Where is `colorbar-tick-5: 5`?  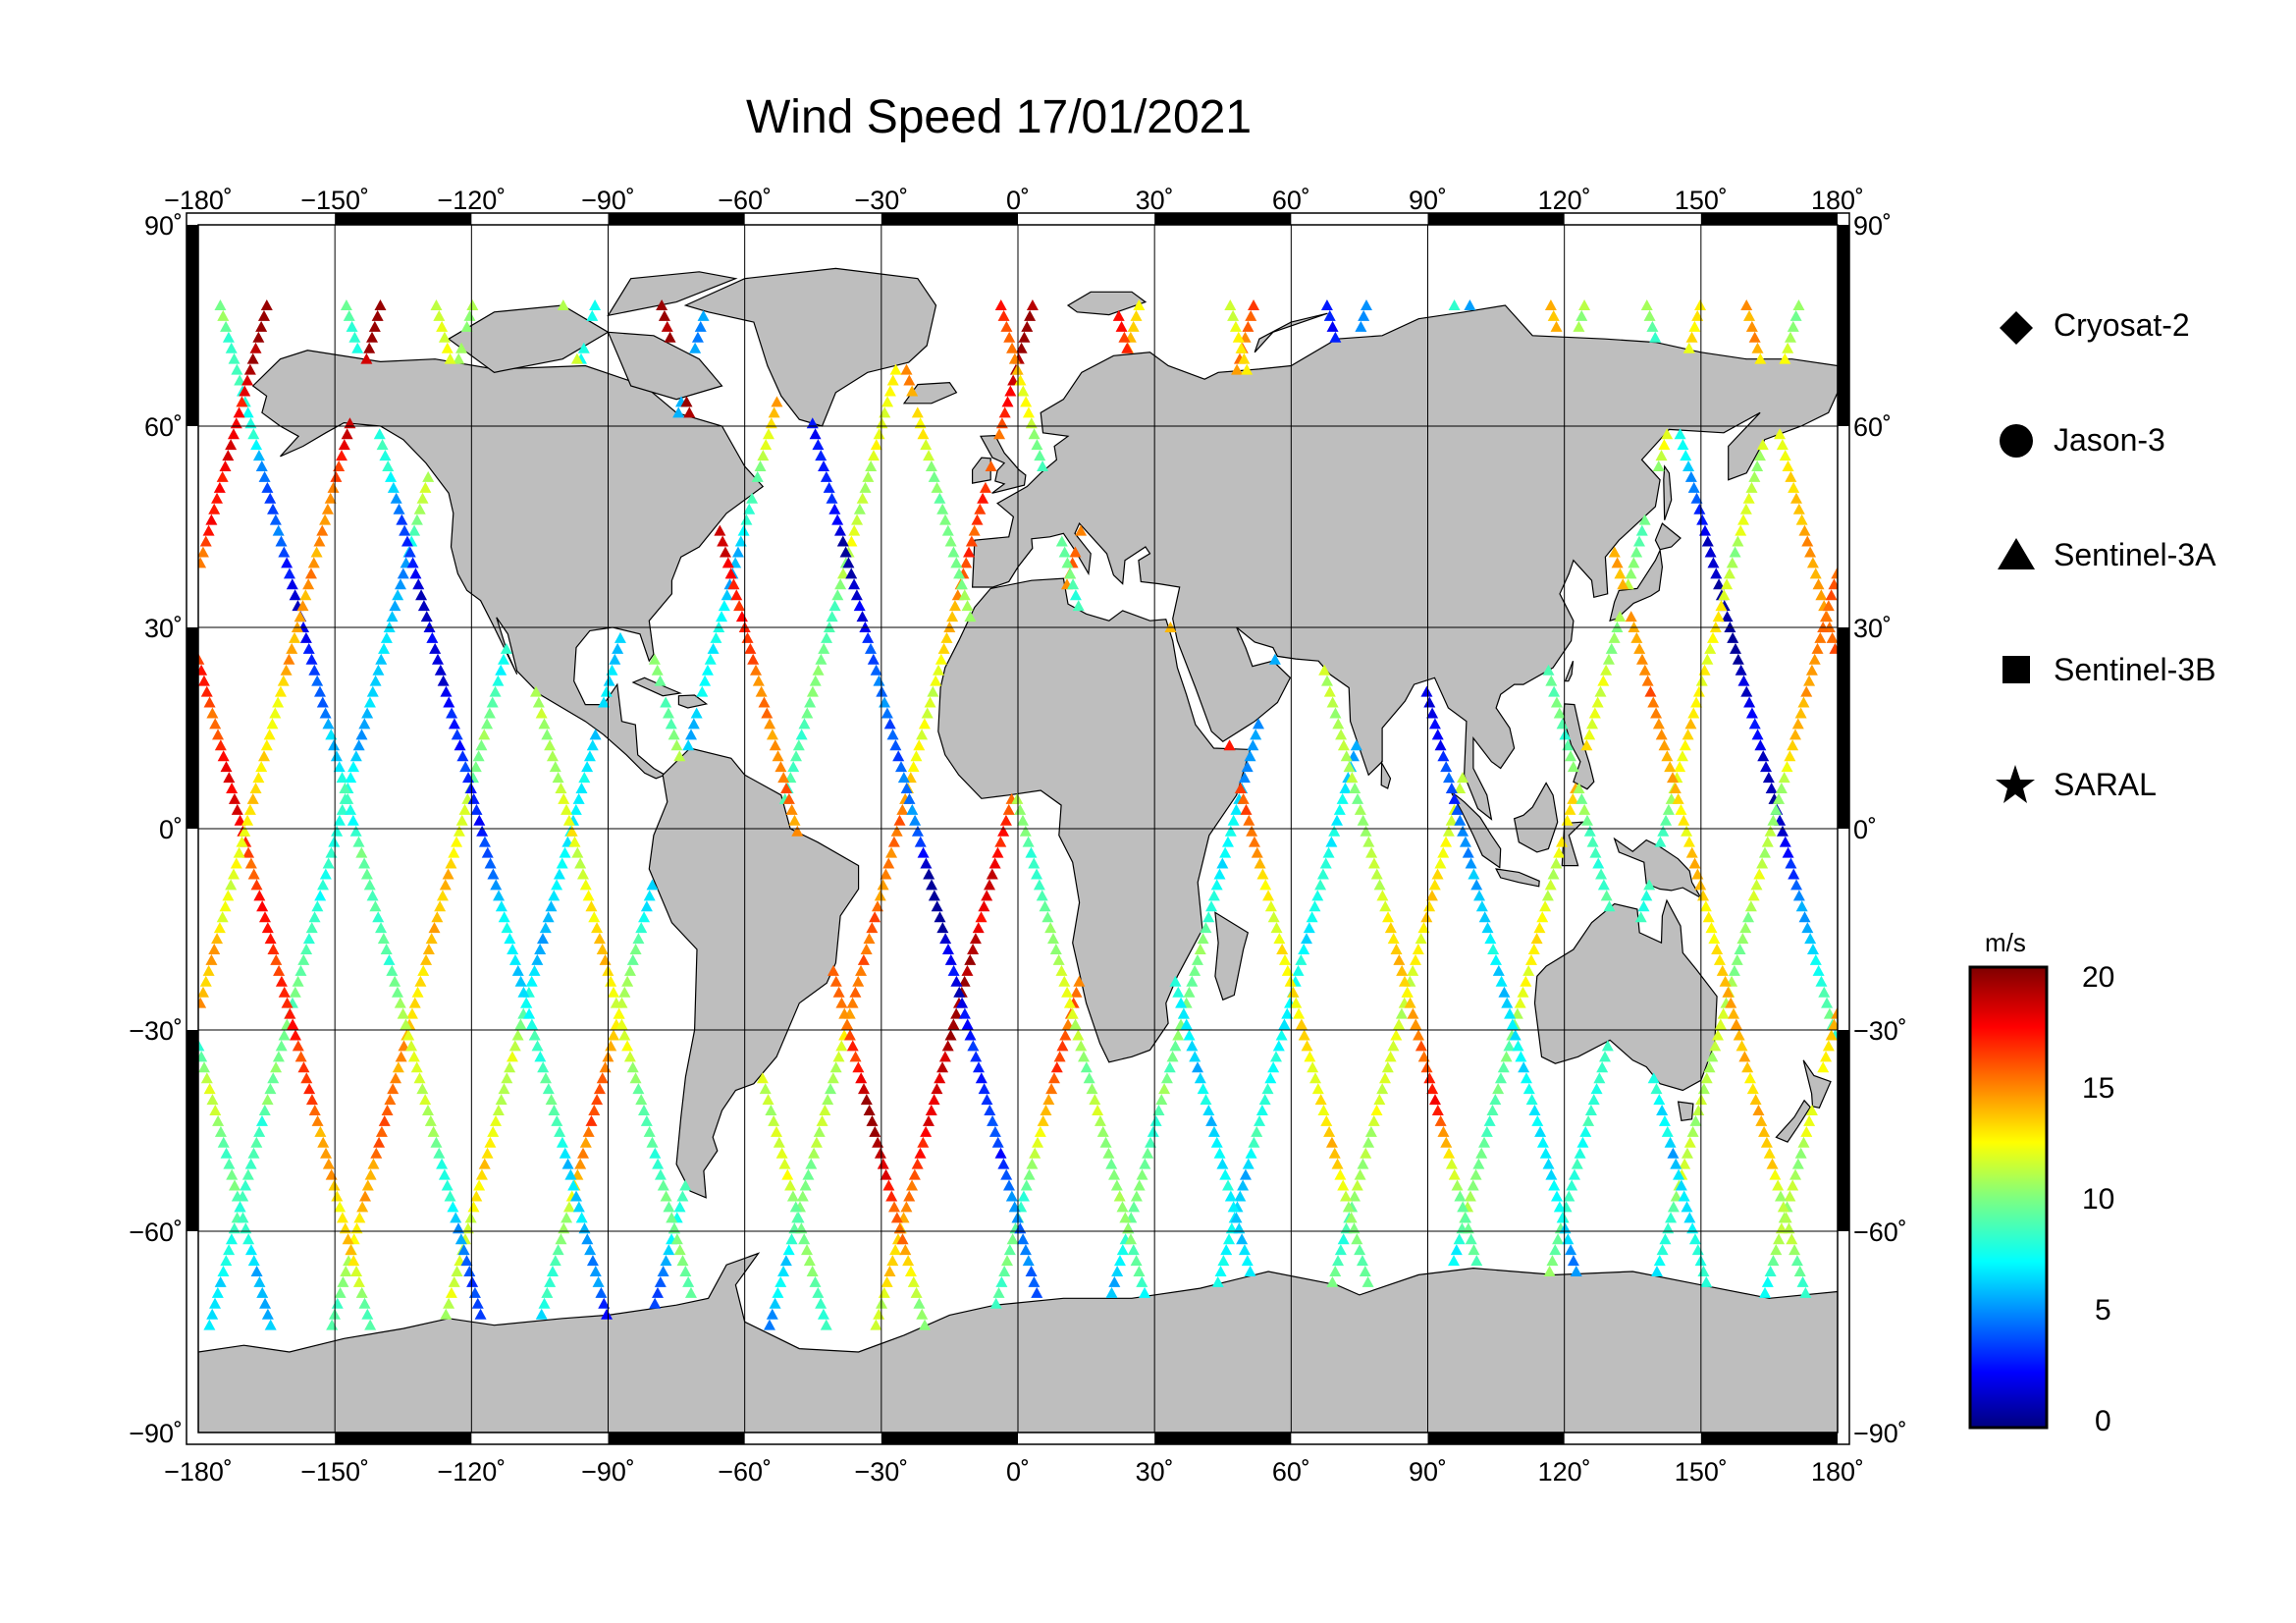
colorbar-tick-5: 5 is located at coordinates (2103, 1310).